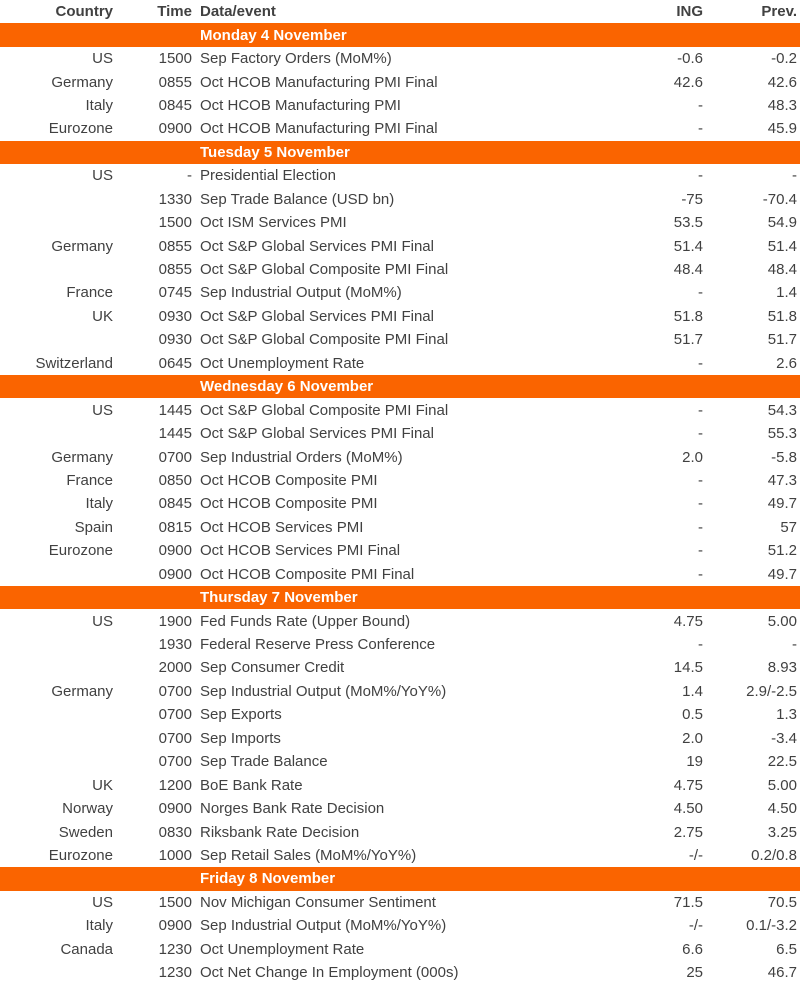 The image size is (800, 985). Describe the element at coordinates (319, 82) in the screenshot. I see `event-description-cell: Oct HCOB Manufacturing PMI Final` at that location.